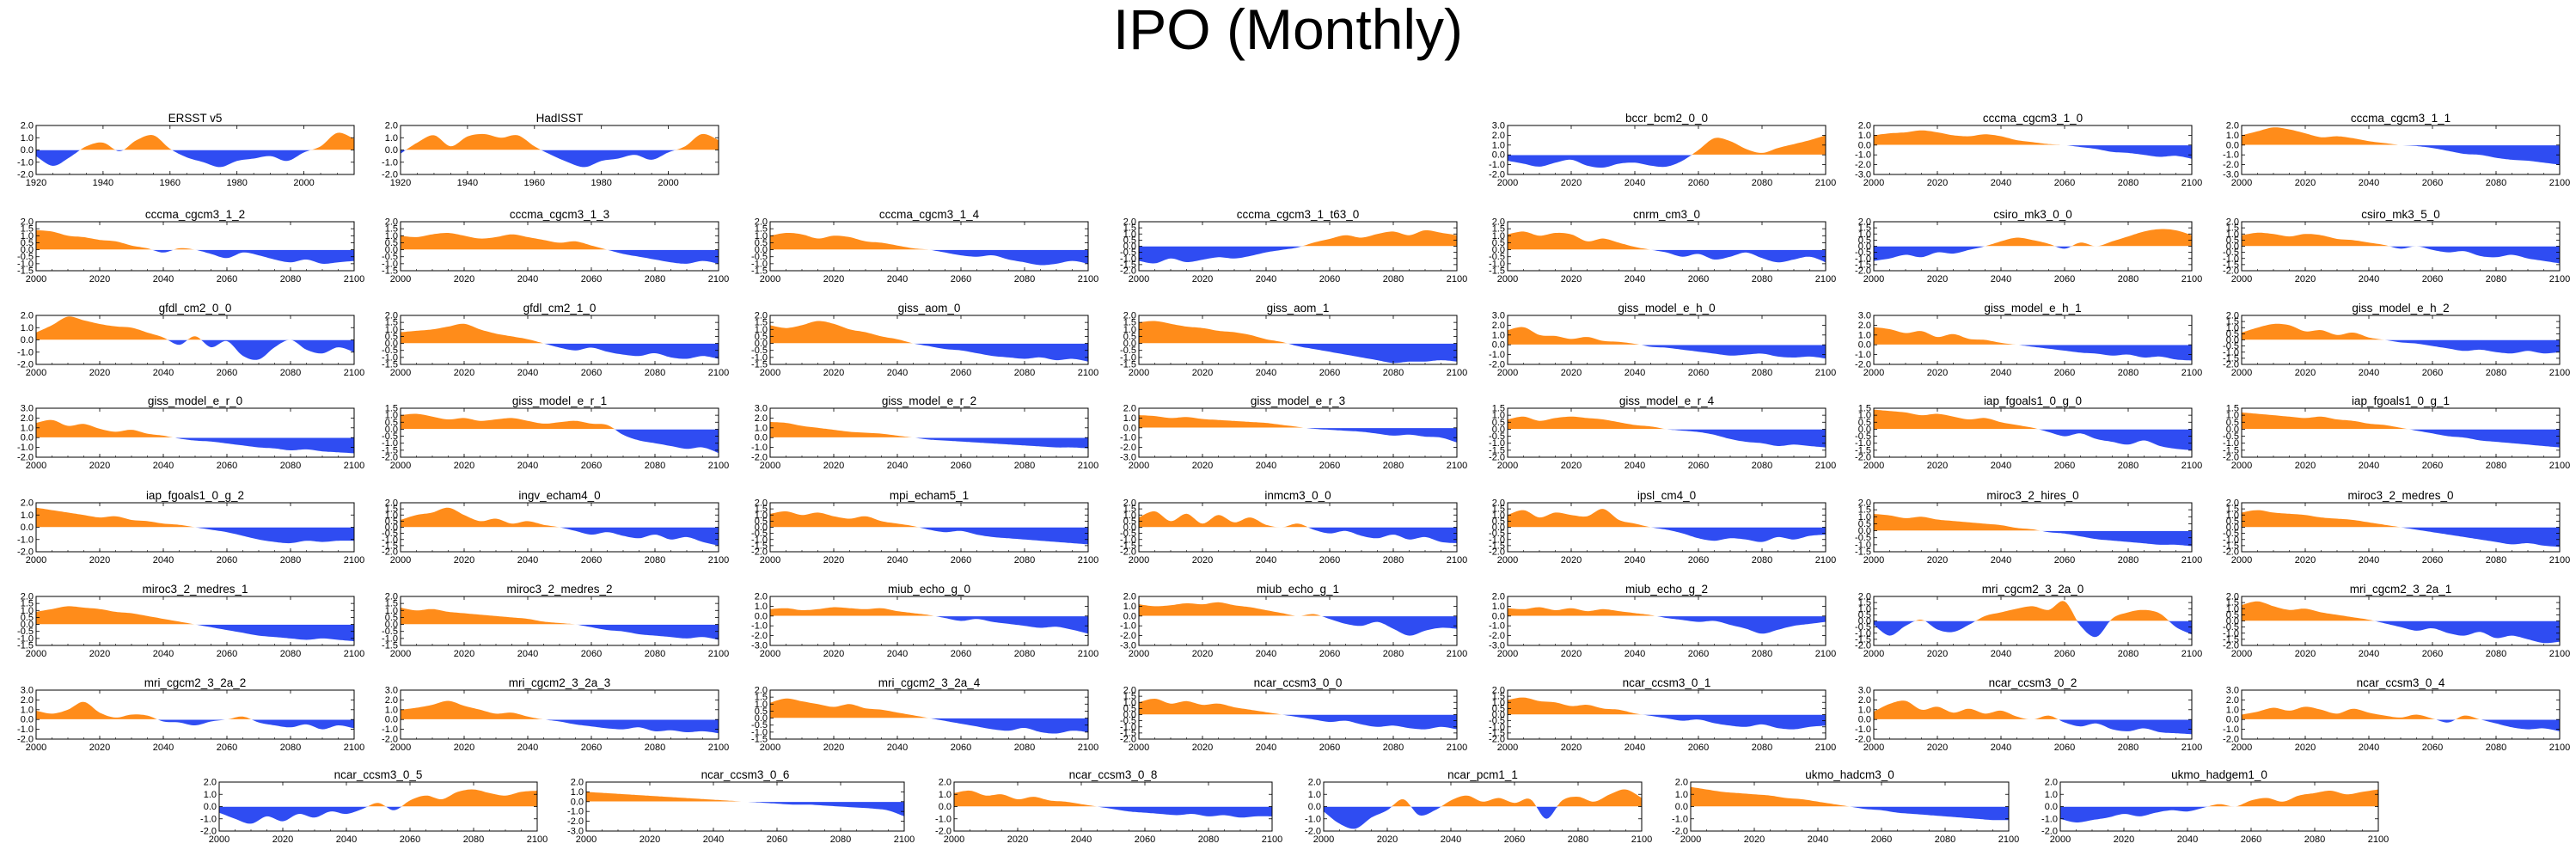 This screenshot has height=862, width=2576. What do you see at coordinates (195, 400) in the screenshot?
I see `panel-title: giss_model_e_r_0` at bounding box center [195, 400].